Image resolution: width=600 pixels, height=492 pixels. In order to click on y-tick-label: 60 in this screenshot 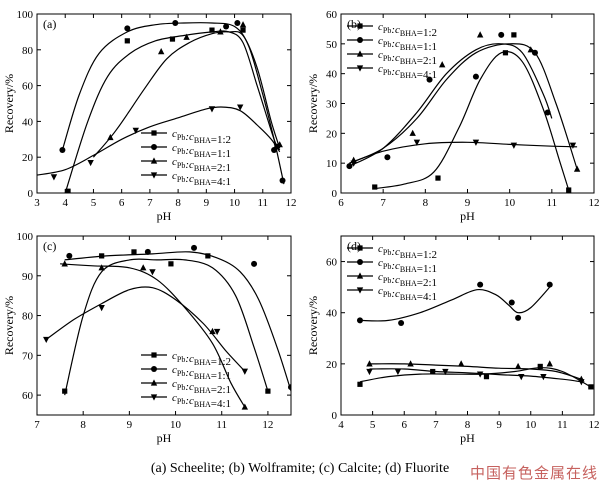, I will do `click(28, 396)`.